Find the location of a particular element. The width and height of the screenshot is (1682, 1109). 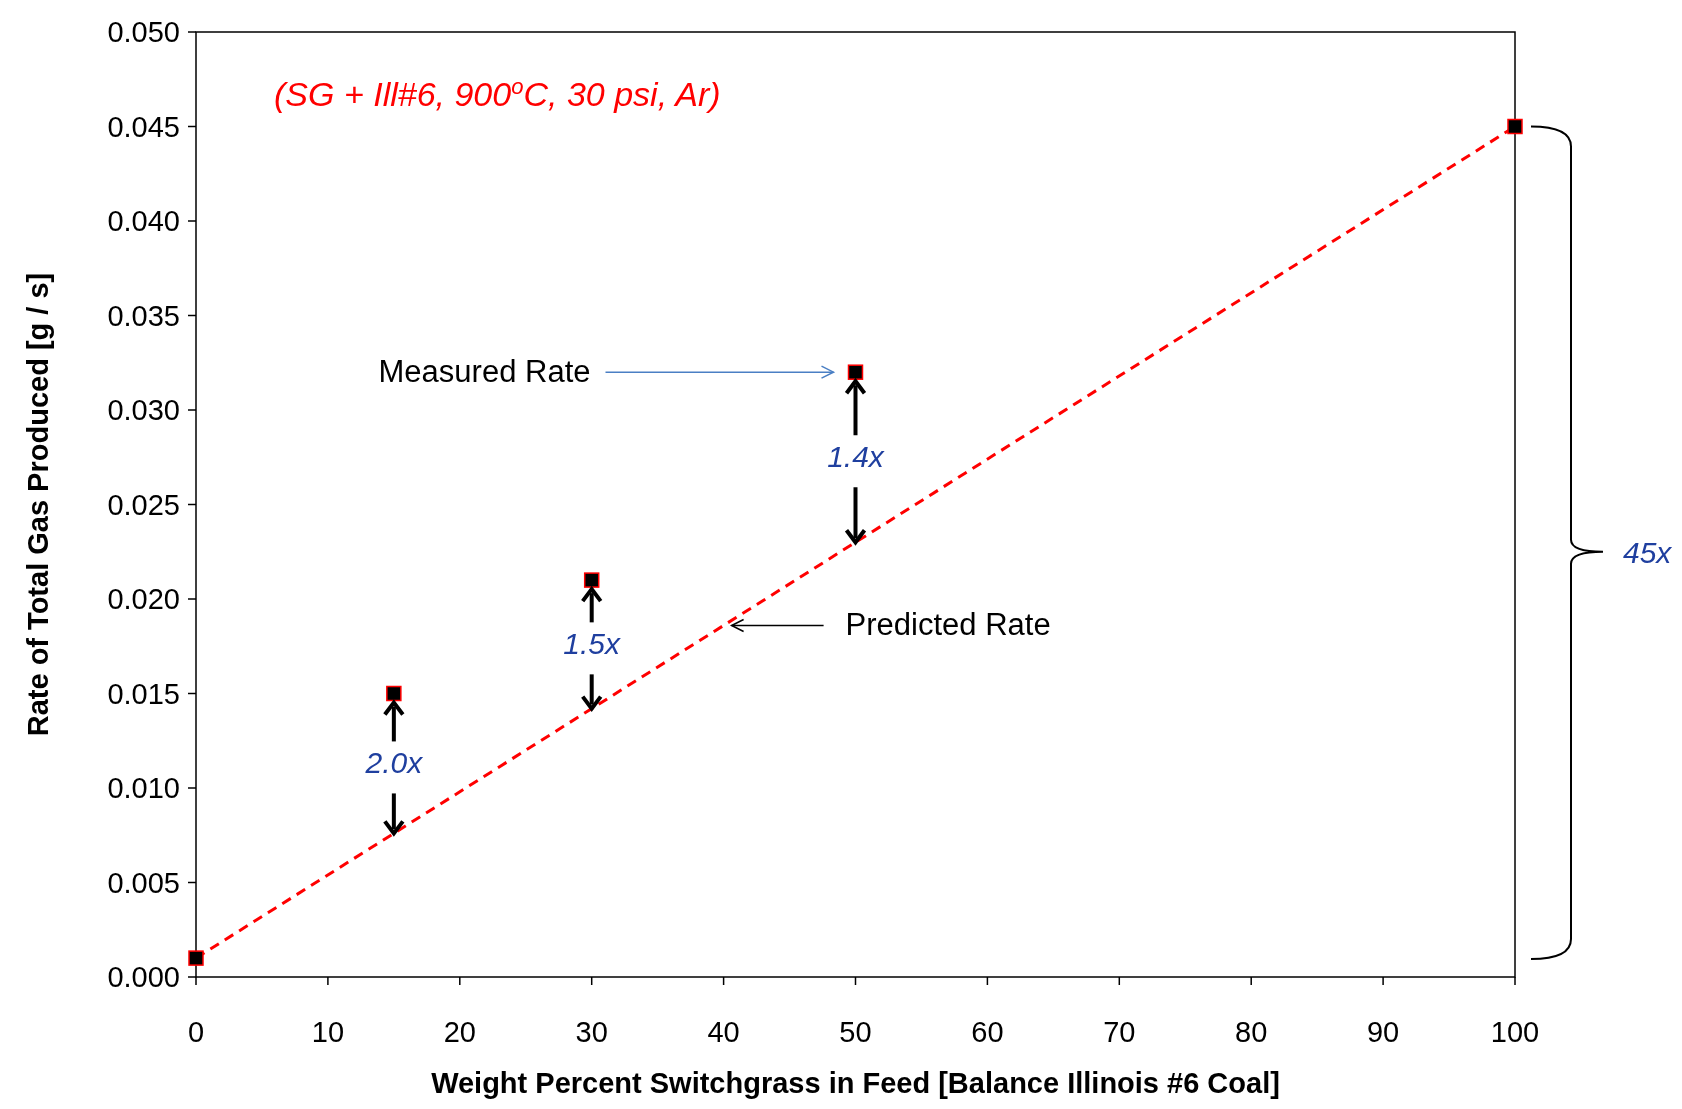

x-tick-label: 10 is located at coordinates (328, 1032).